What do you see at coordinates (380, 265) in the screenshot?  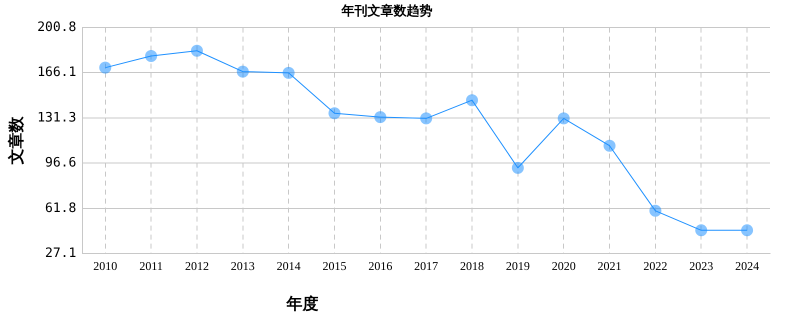 I see `x-tick-label: 2016` at bounding box center [380, 265].